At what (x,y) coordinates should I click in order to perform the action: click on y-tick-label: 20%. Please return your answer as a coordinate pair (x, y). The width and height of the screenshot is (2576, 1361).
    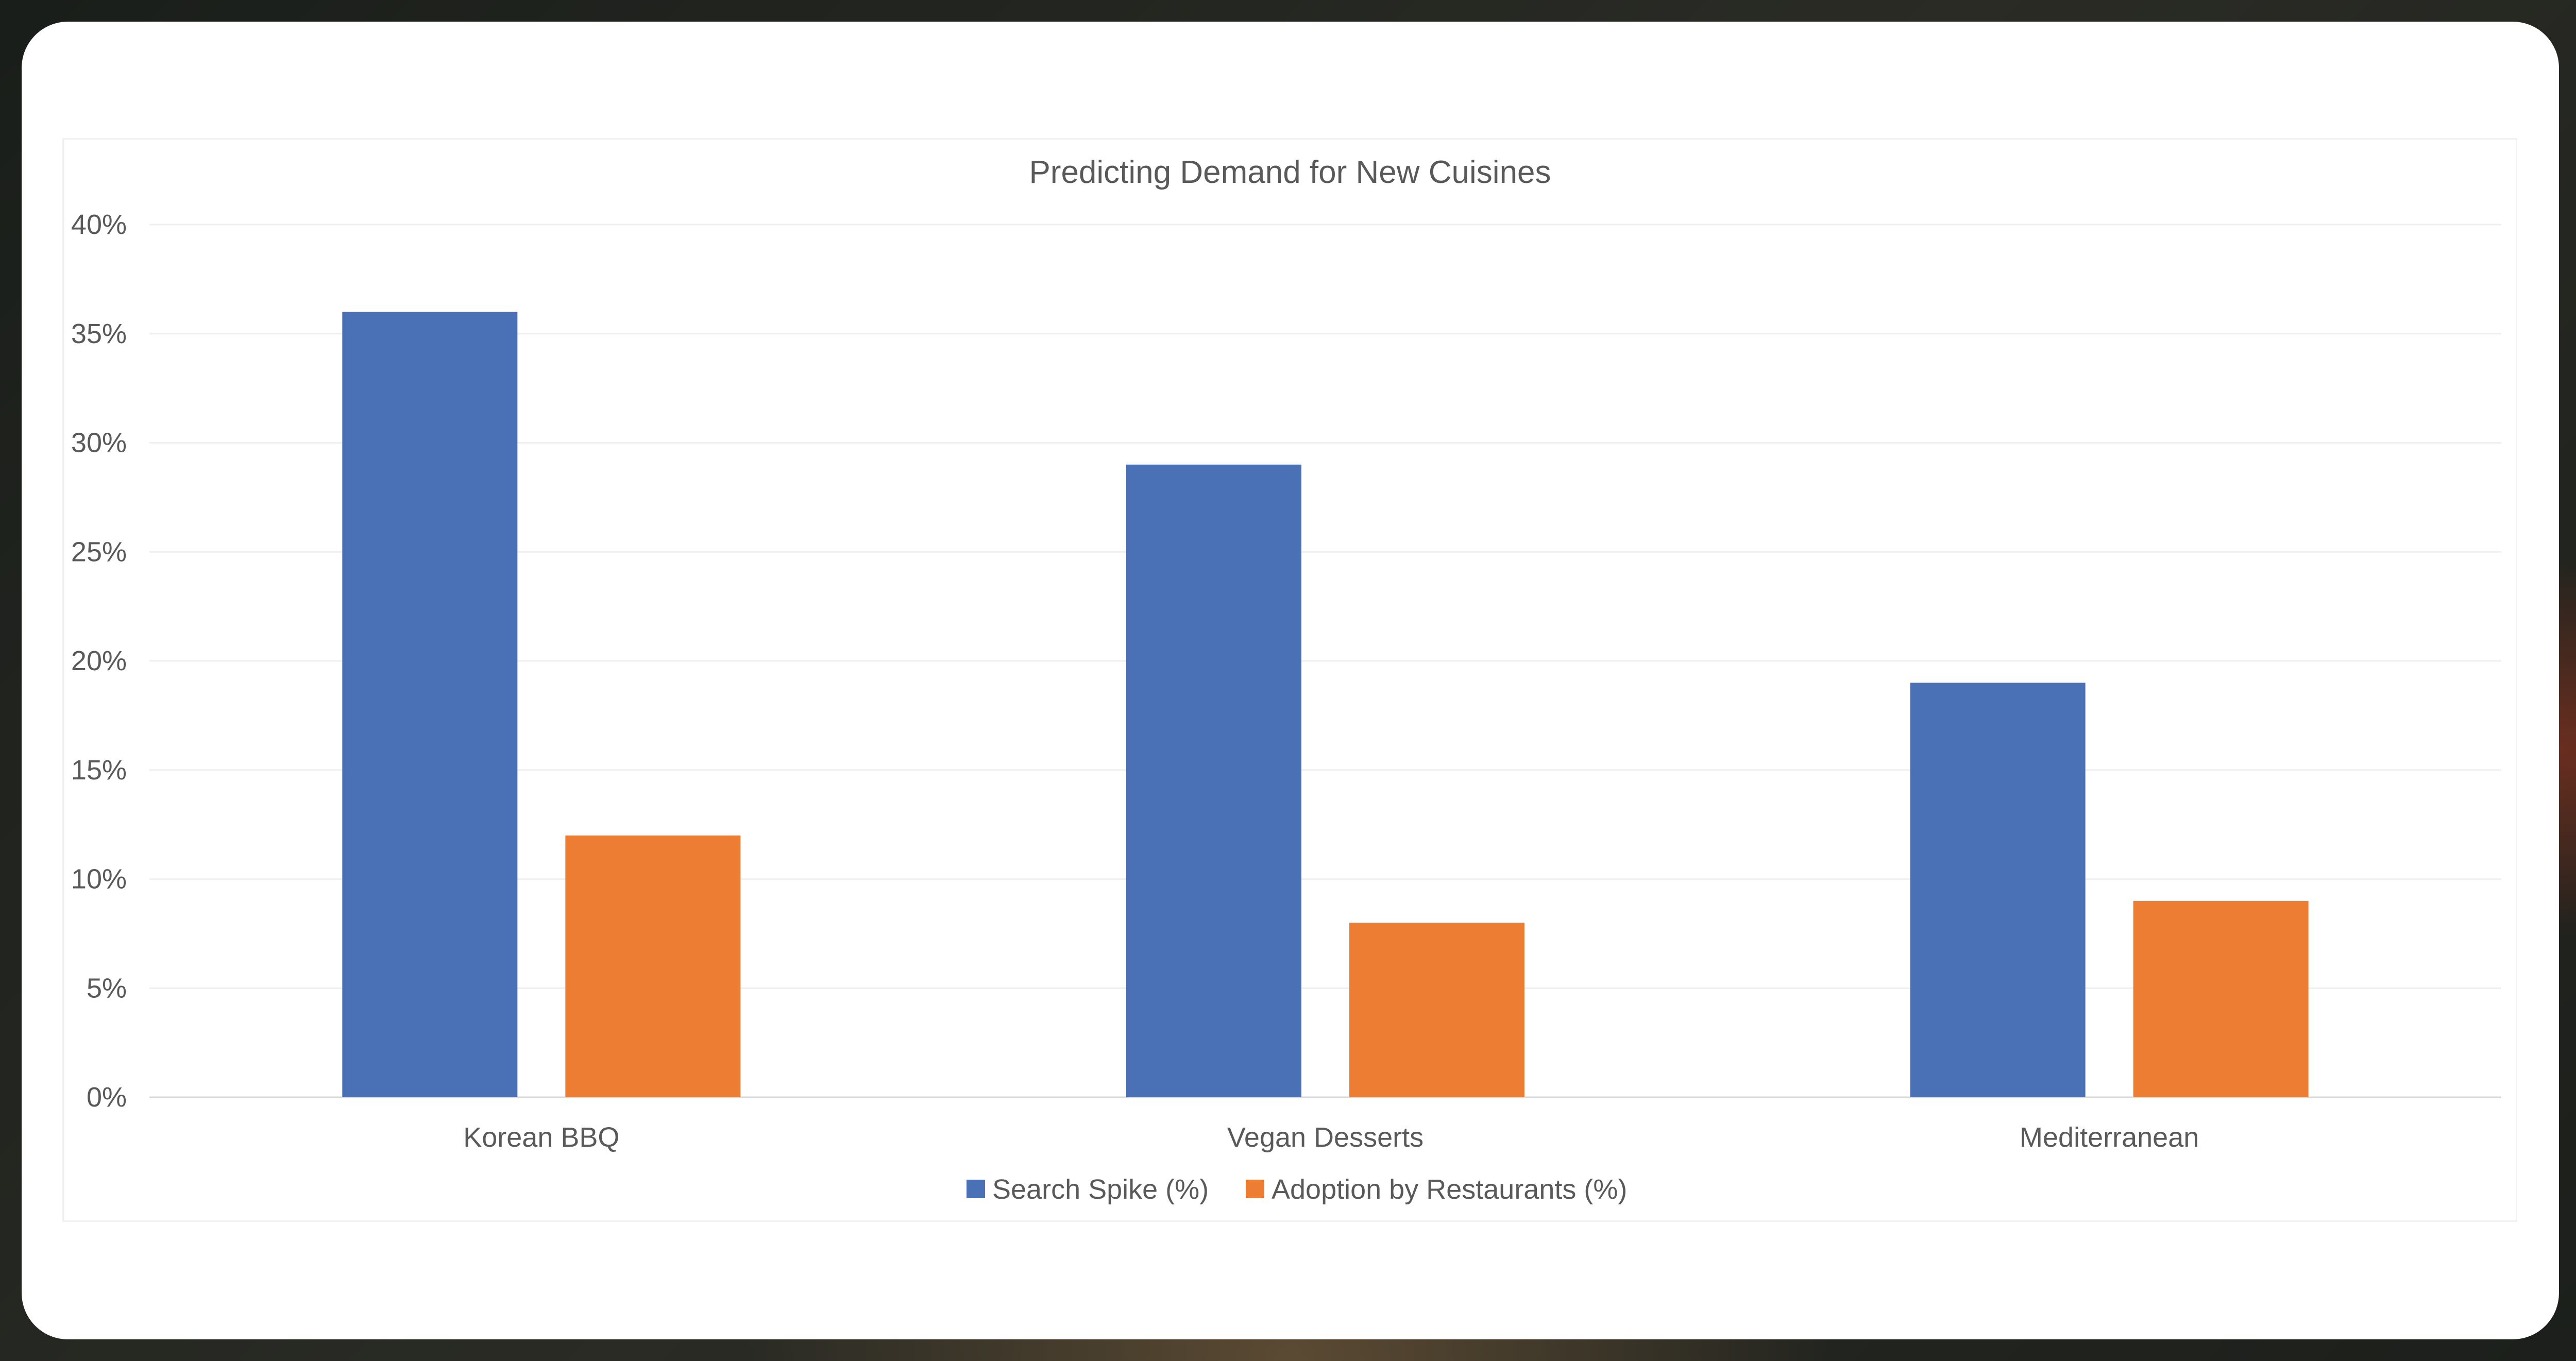
    Looking at the image, I should click on (99, 660).